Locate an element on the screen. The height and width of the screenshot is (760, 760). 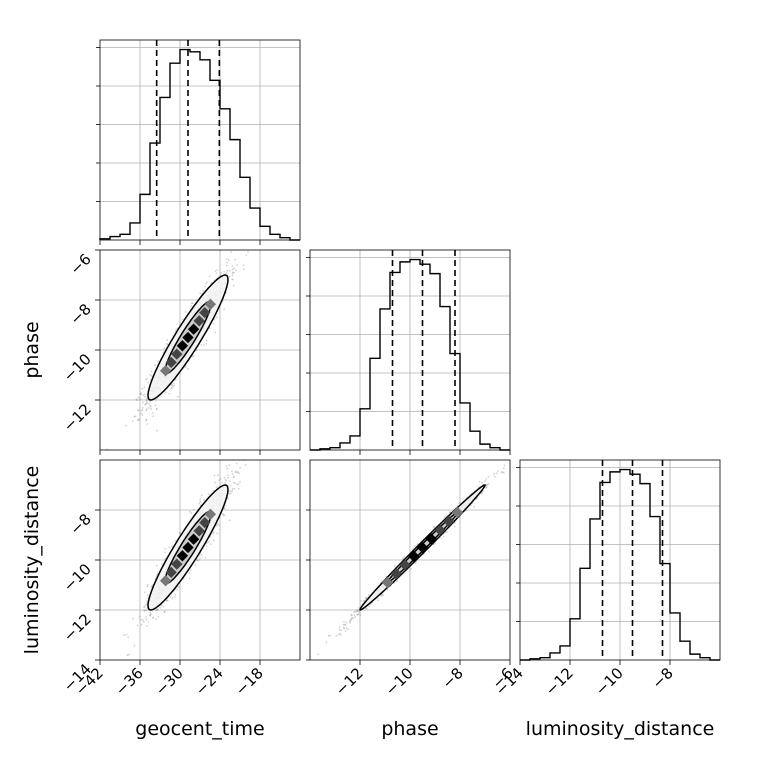
y-axis-label-phase: phase is located at coordinates (32, 349).